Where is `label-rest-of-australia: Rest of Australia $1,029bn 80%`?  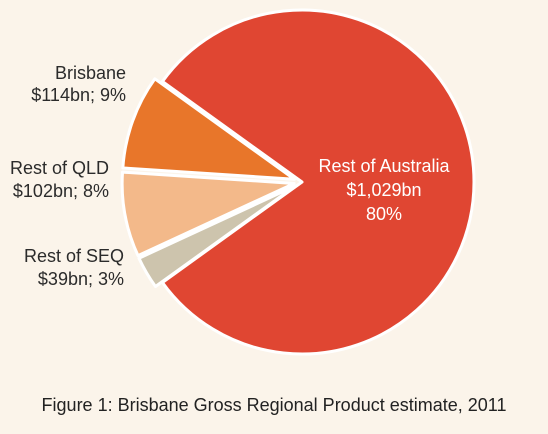 label-rest-of-australia: Rest of Australia $1,029bn 80% is located at coordinates (384, 190).